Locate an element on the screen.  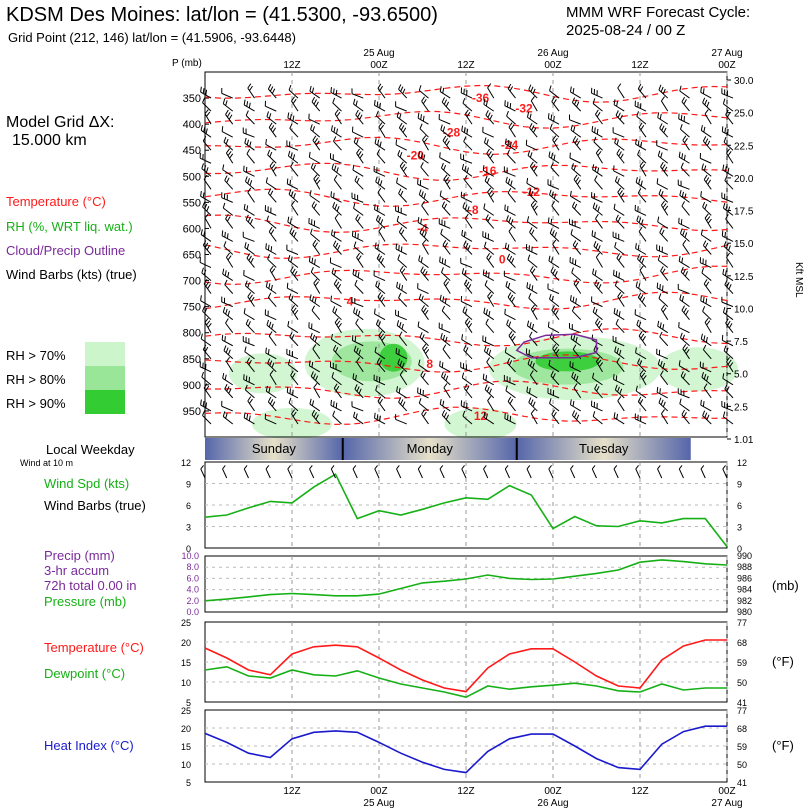
pressure-tick-right: 990 is located at coordinates (744, 556).